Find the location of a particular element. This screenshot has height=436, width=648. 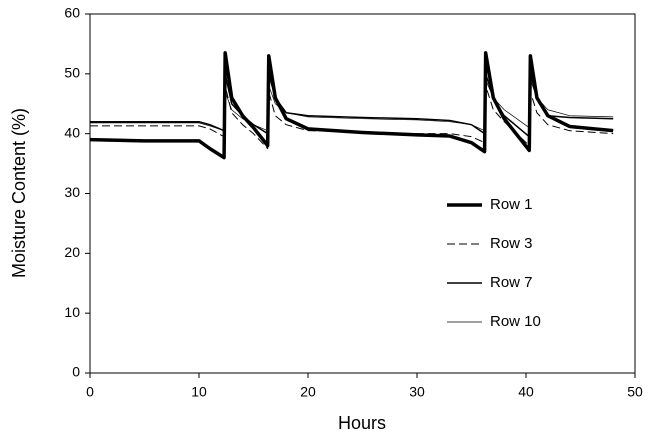

x-tick-label: 30 is located at coordinates (417, 392).